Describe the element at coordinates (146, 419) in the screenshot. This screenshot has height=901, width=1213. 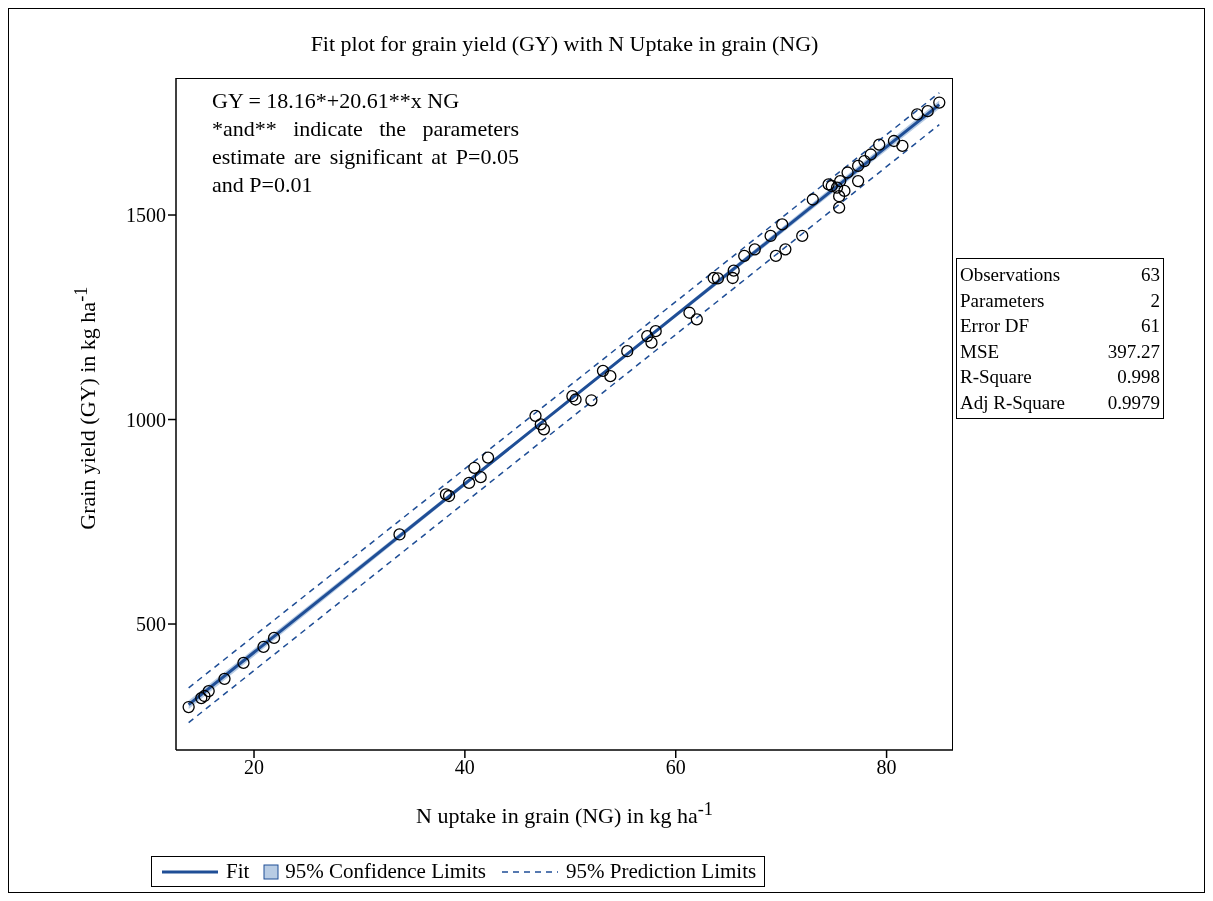
I see `y-tick-label: 1000` at that location.